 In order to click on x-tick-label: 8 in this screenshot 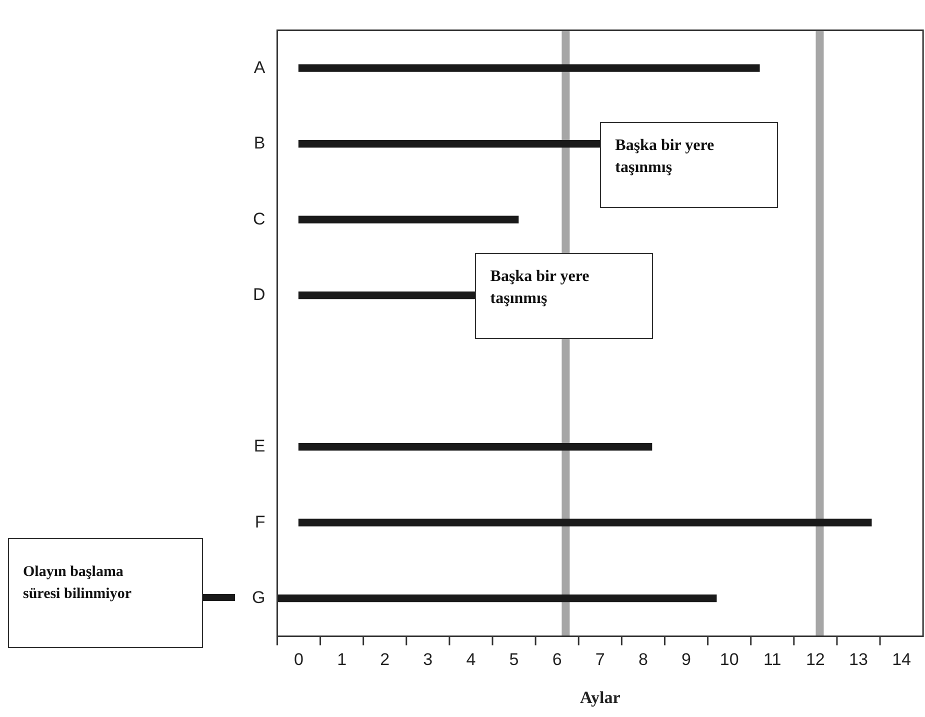, I will do `click(643, 660)`.